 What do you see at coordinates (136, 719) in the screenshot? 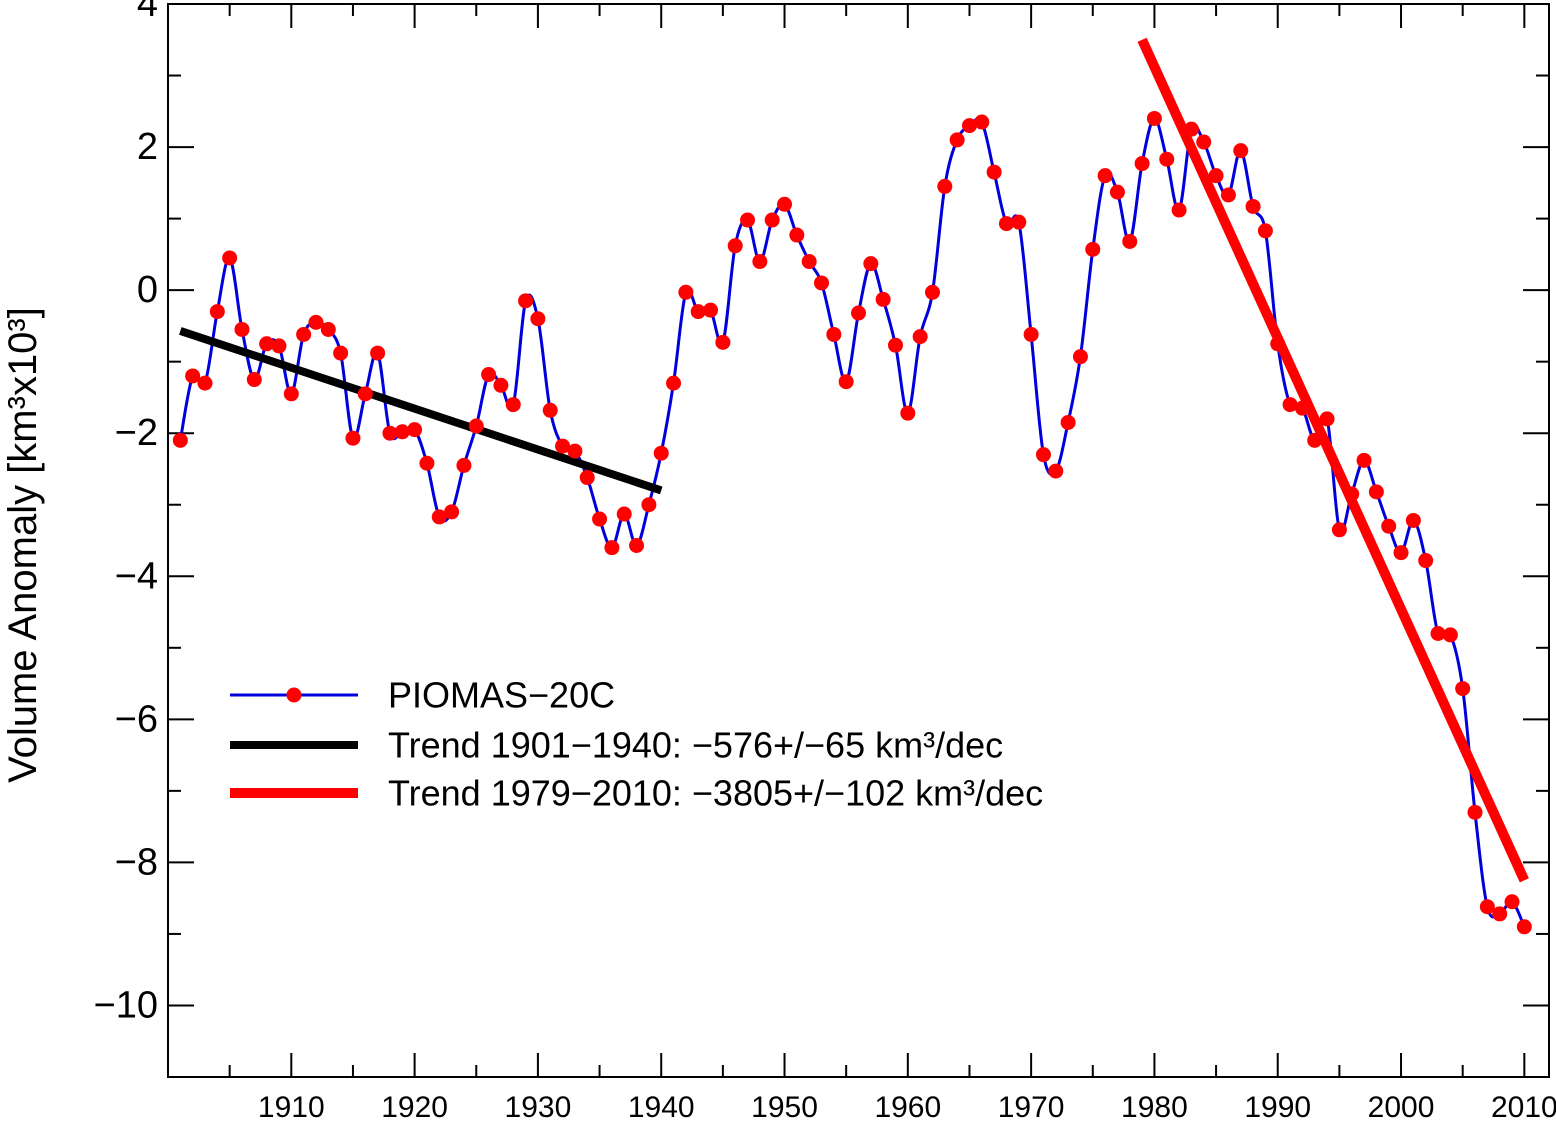
I see `y-tick-label: −6` at bounding box center [136, 719].